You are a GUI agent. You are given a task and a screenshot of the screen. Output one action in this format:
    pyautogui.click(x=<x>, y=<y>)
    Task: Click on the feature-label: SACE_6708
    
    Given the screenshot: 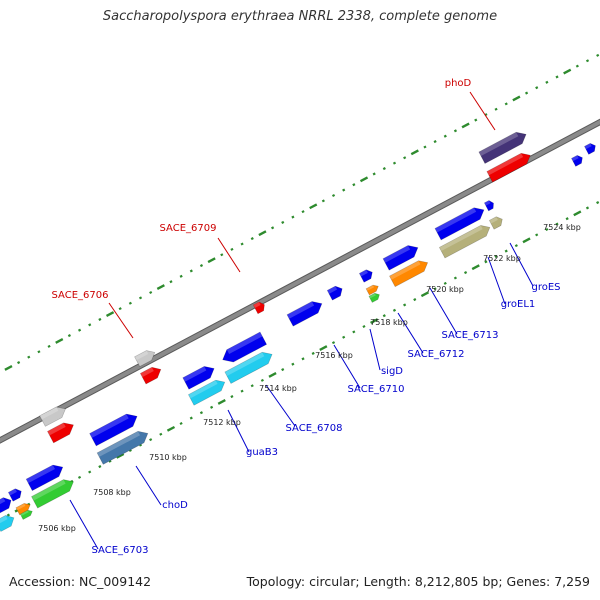 What is the action you would take?
    pyautogui.click(x=314, y=428)
    